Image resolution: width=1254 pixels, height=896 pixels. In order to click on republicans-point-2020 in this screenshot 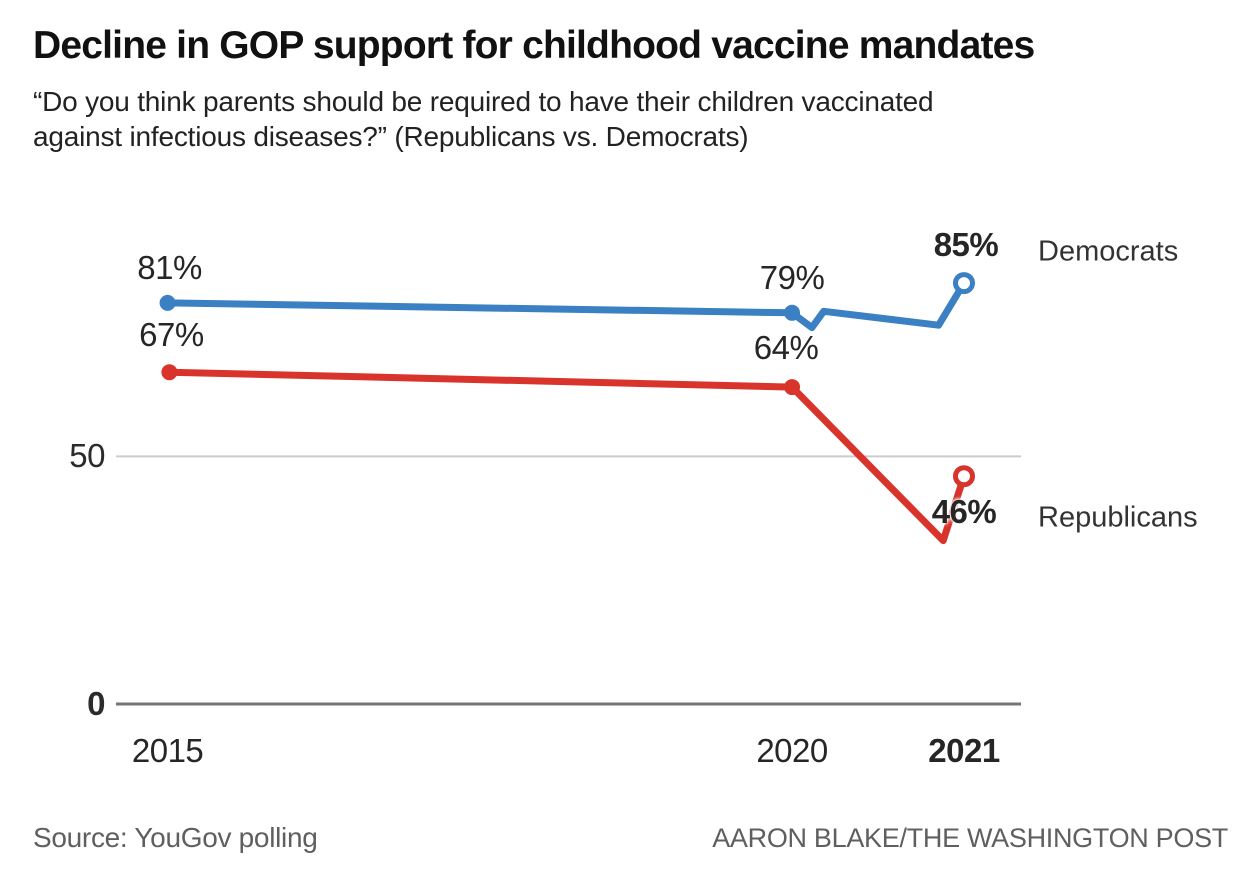, I will do `click(792, 387)`.